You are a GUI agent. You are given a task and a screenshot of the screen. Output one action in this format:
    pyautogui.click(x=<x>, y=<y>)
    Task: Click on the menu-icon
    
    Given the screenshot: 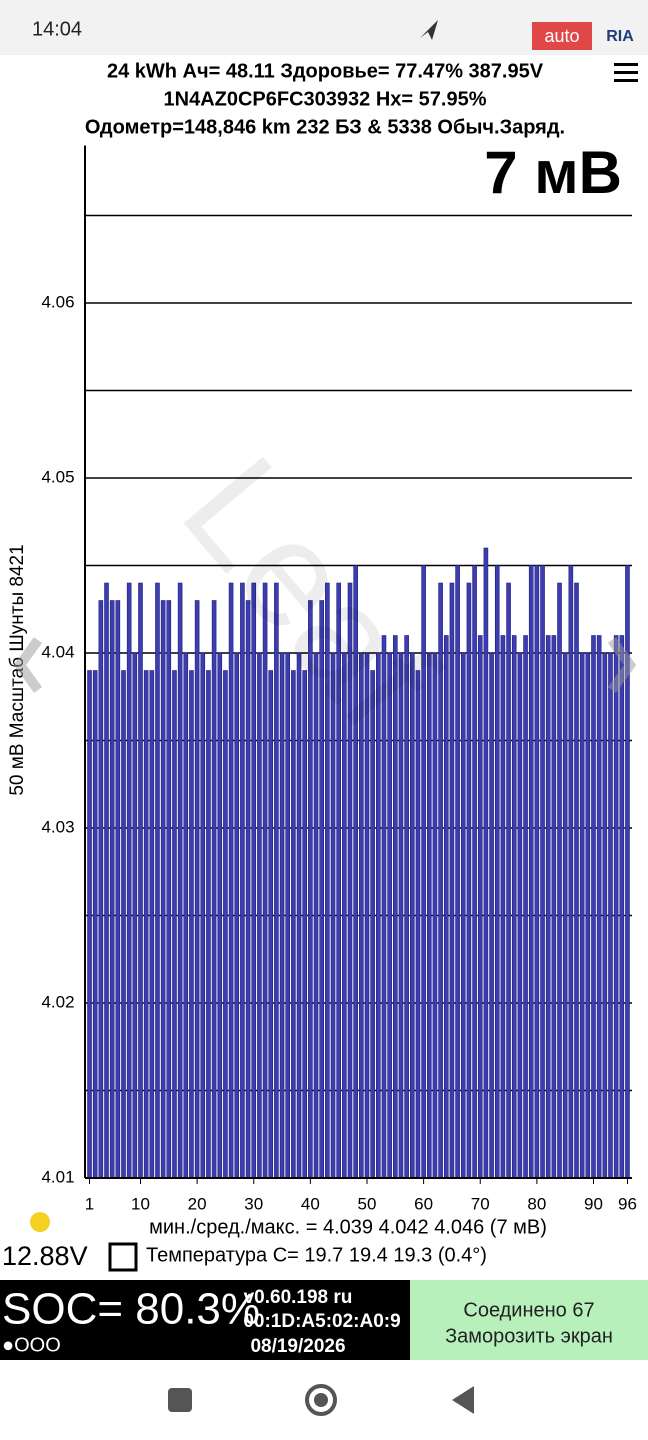 What is the action you would take?
    pyautogui.click(x=626, y=72)
    